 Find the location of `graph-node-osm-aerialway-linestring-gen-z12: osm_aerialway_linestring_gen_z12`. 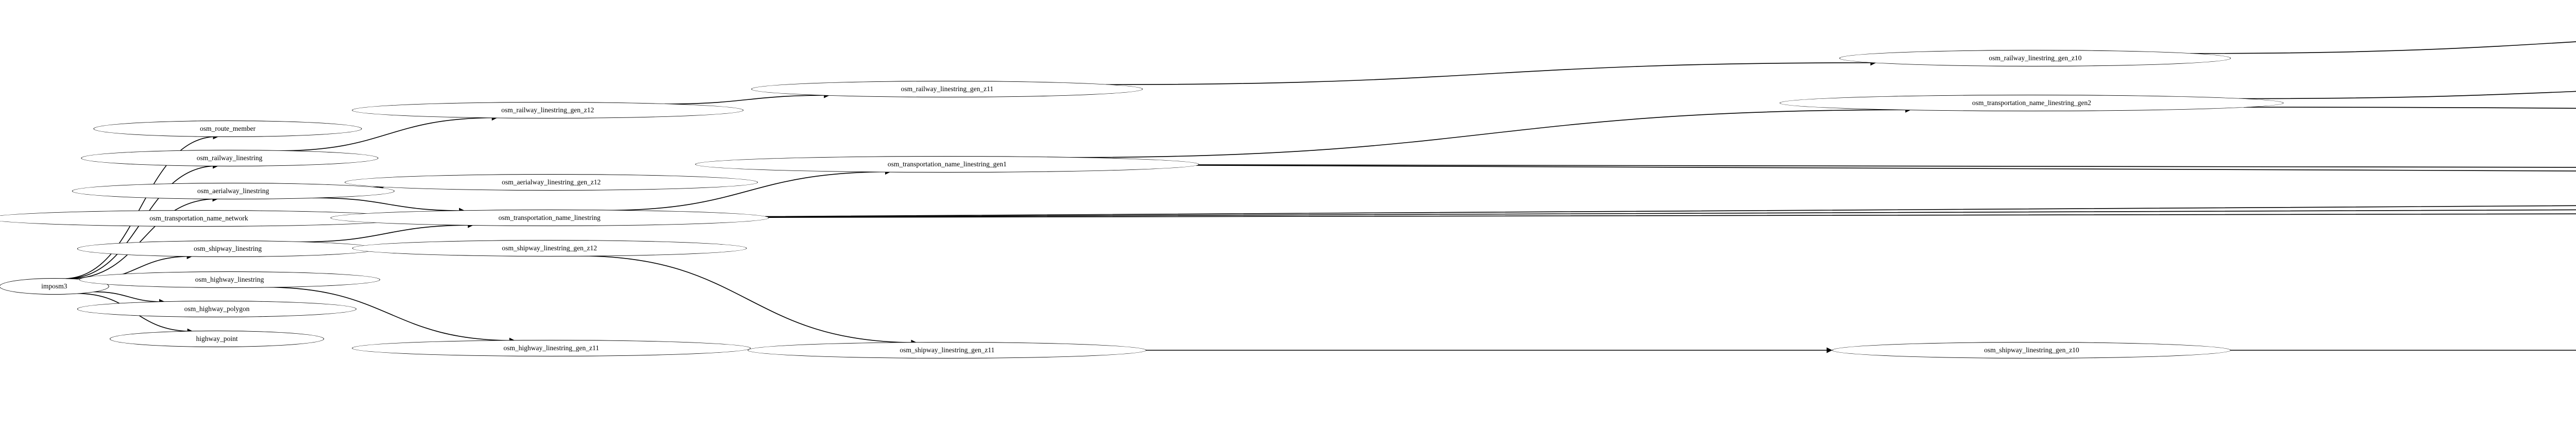

graph-node-osm-aerialway-linestring-gen-z12: osm_aerialway_linestring_gen_z12 is located at coordinates (551, 182).